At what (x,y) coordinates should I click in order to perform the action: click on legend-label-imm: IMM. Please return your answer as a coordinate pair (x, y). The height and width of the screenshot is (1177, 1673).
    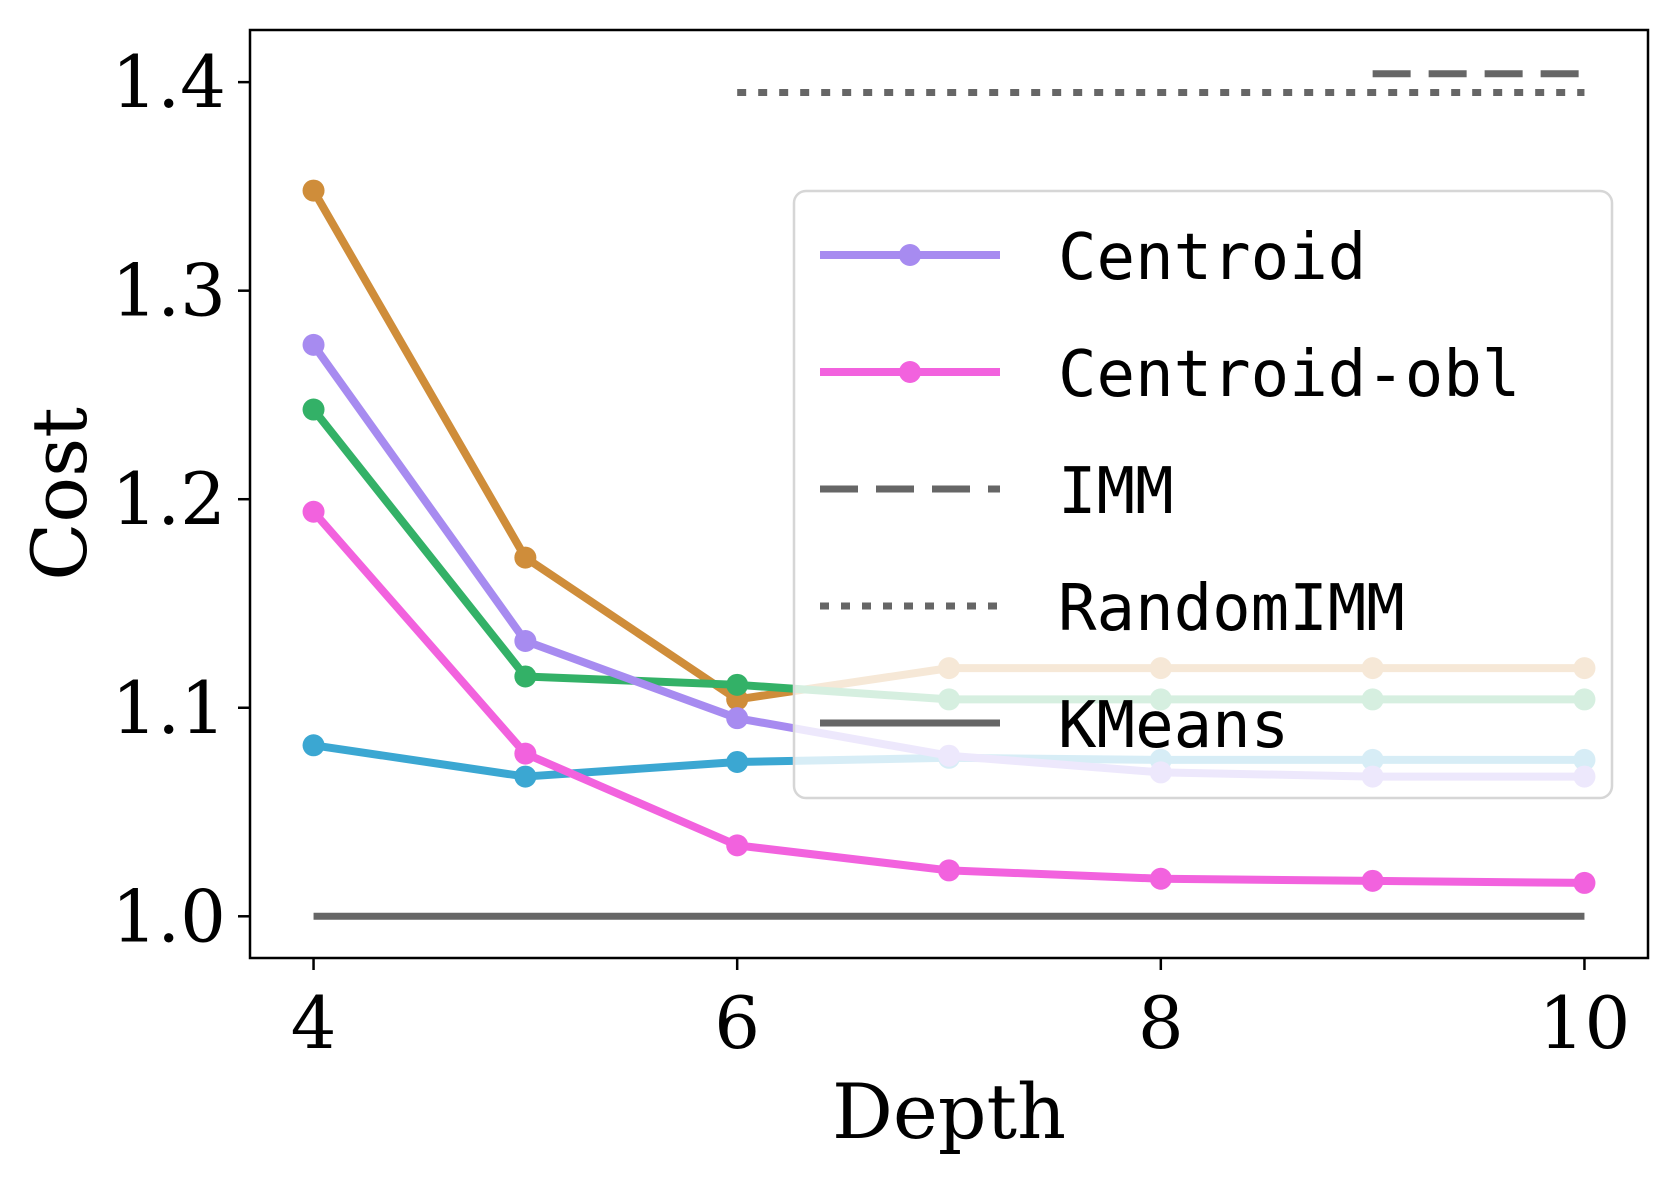
    Looking at the image, I should click on (1116, 492).